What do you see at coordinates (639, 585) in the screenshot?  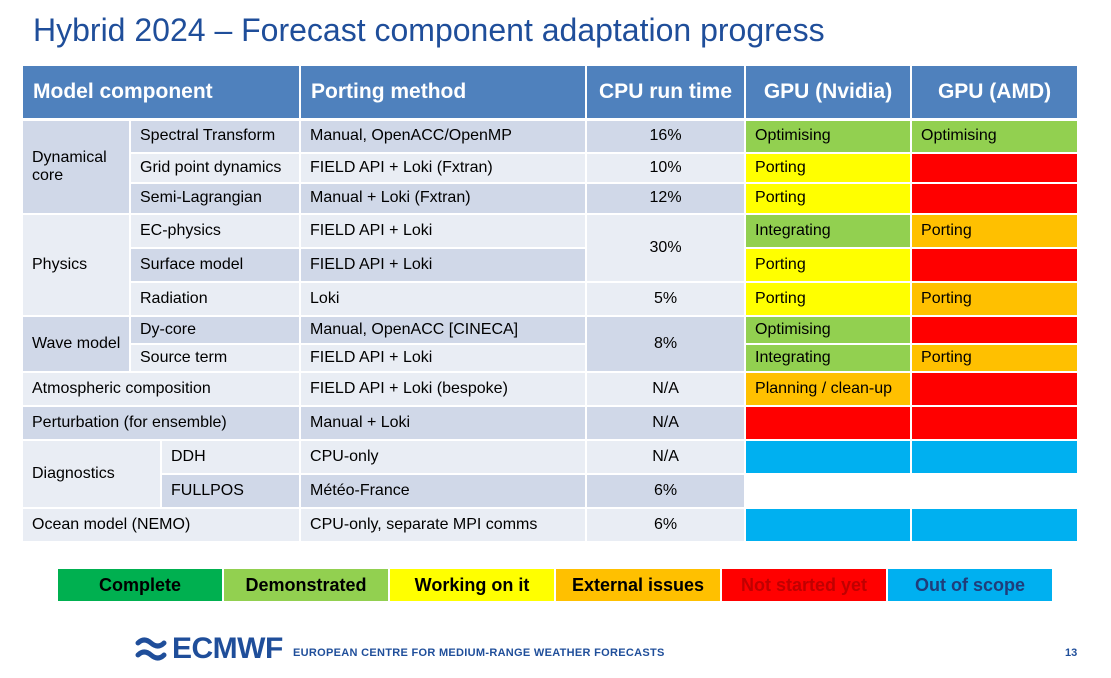 I see `legend-external-issues: External issues` at bounding box center [639, 585].